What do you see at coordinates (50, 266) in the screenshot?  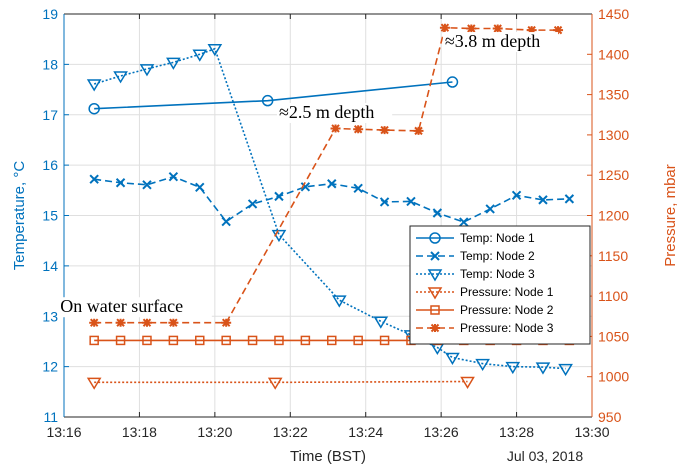 I see `y-left-tick-label: 14` at bounding box center [50, 266].